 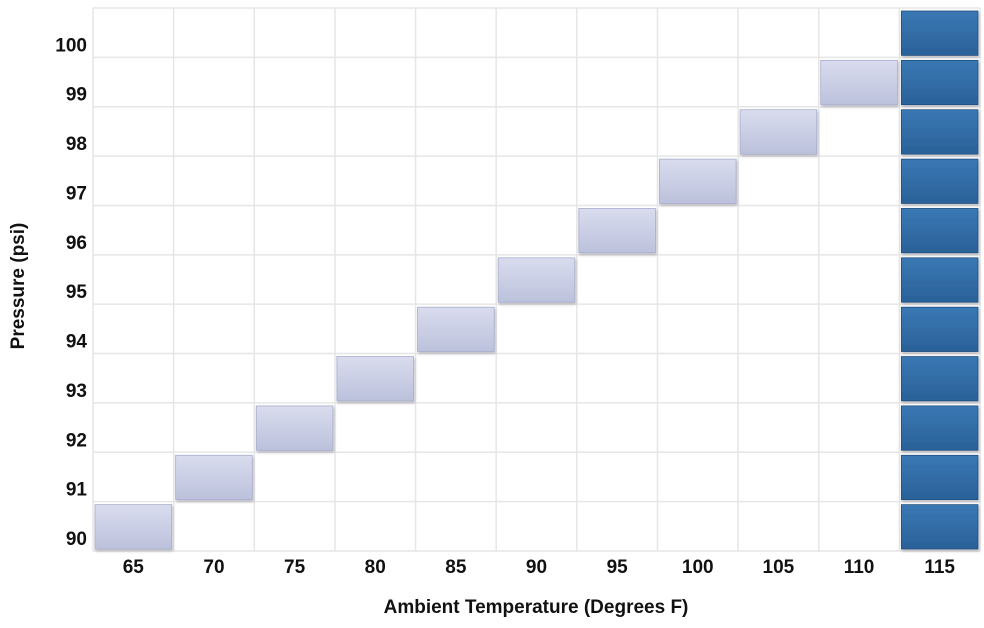 What do you see at coordinates (77, 292) in the screenshot?
I see `y-tick-label: 95` at bounding box center [77, 292].